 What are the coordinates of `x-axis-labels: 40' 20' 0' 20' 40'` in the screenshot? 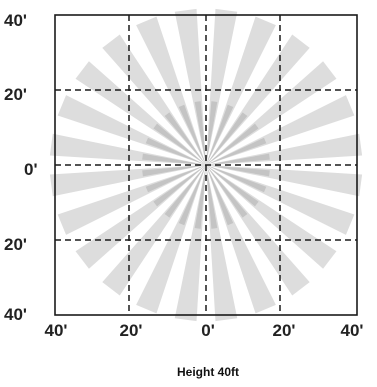 It's located at (204, 330).